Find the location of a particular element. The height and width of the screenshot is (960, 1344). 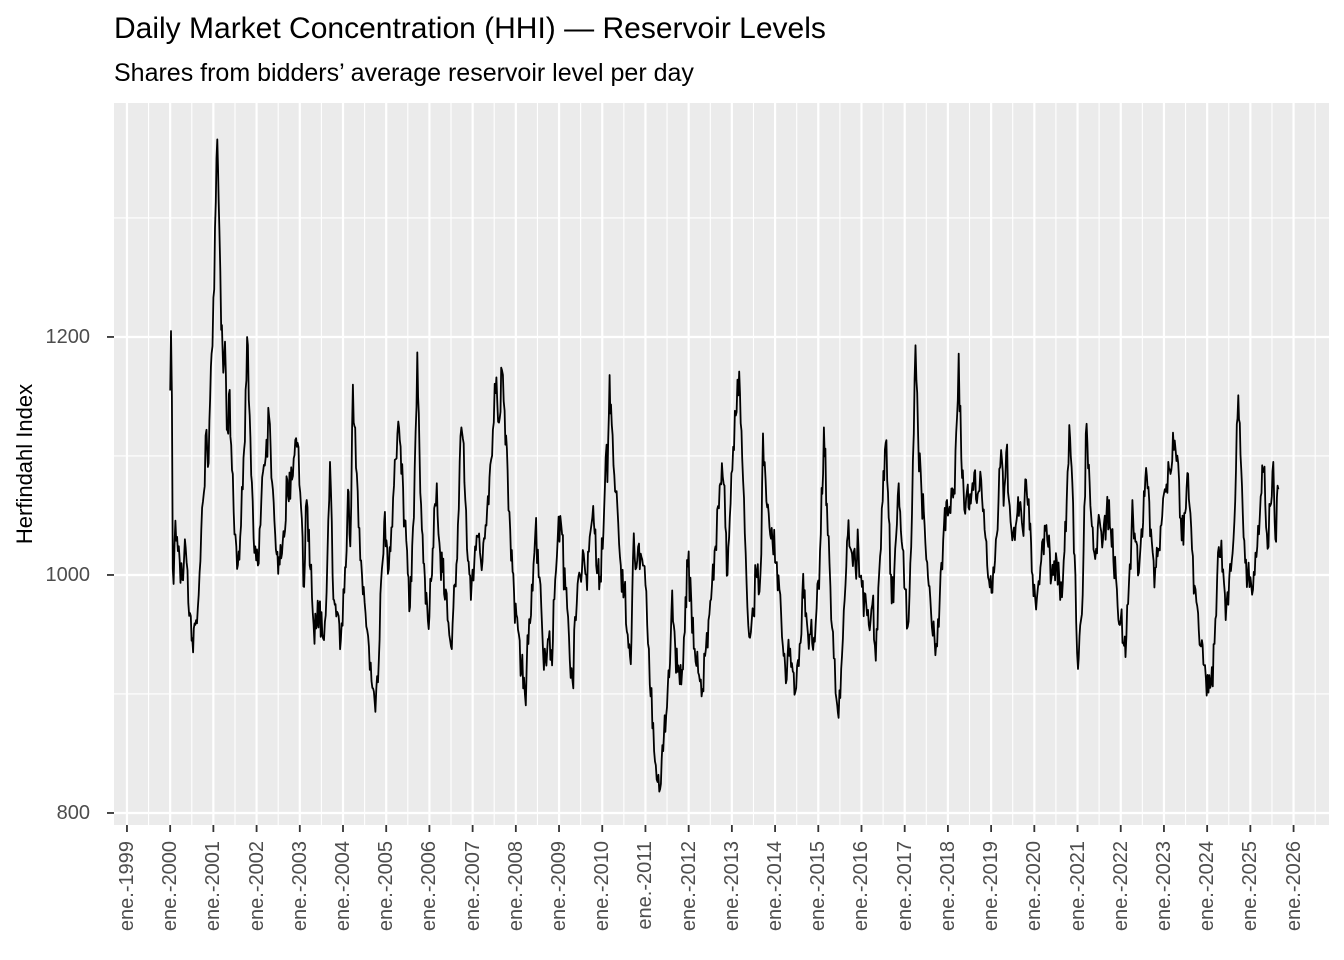

x-tick-label: ene.-2022 is located at coordinates (1120, 886).